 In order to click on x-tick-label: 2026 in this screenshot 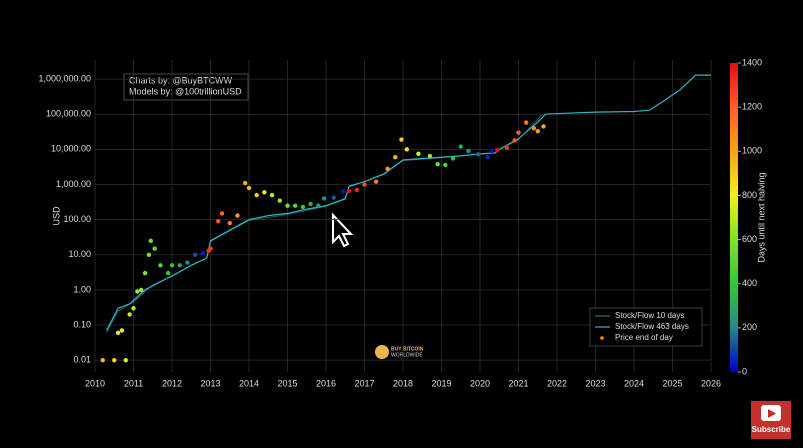, I will do `click(711, 383)`.